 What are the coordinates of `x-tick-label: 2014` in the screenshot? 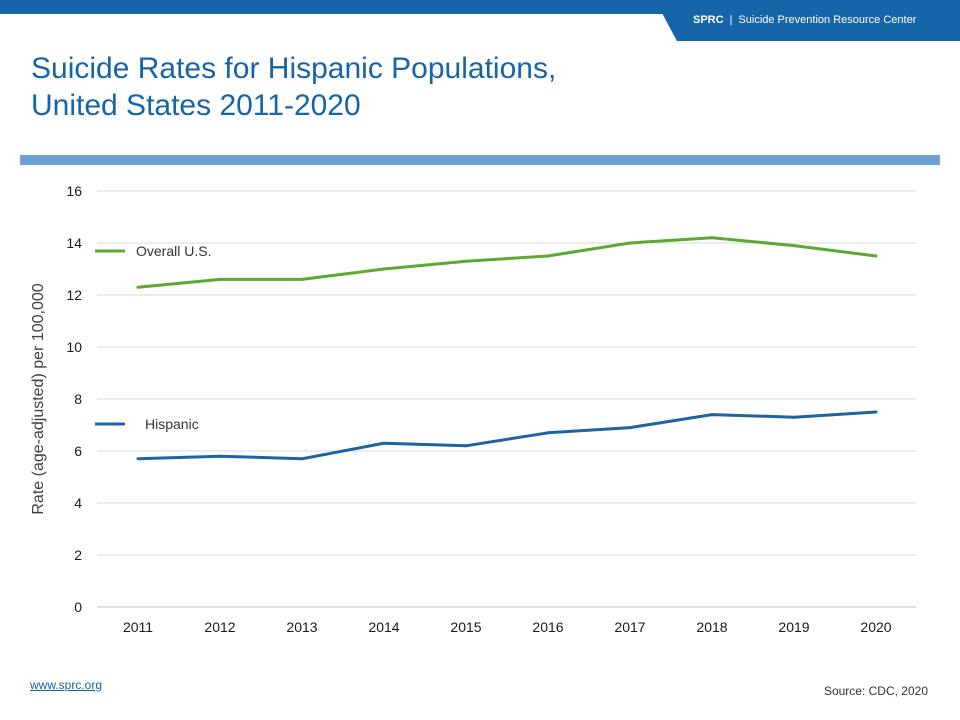 It's located at (383, 627).